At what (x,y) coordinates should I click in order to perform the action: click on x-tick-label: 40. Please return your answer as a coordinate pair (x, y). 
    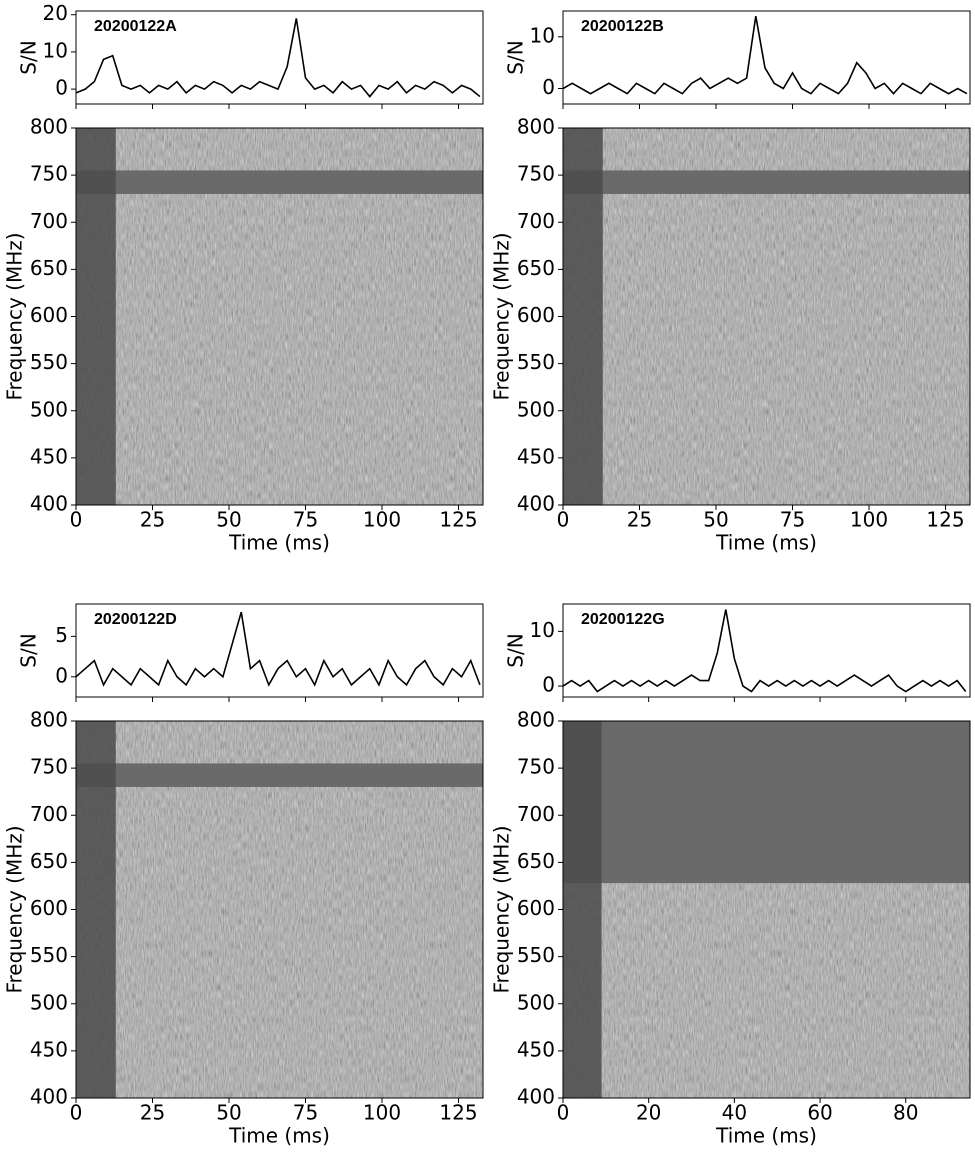
    Looking at the image, I should click on (734, 1113).